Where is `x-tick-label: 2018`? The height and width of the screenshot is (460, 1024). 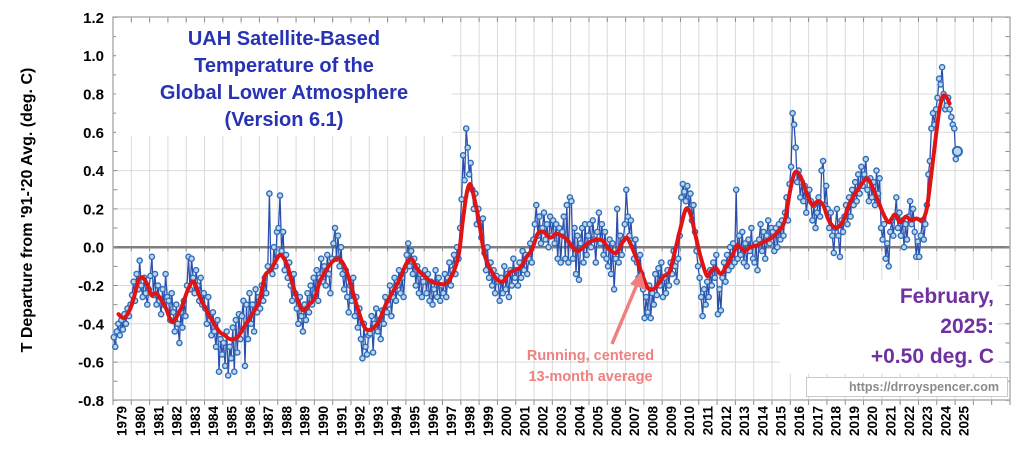
x-tick-label: 2018 is located at coordinates (836, 421).